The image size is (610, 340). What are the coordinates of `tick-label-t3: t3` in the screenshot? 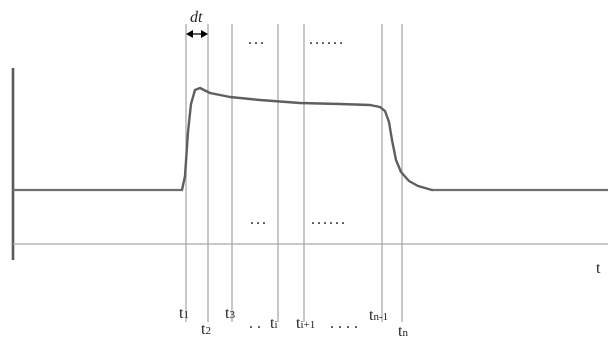 It's located at (230, 313).